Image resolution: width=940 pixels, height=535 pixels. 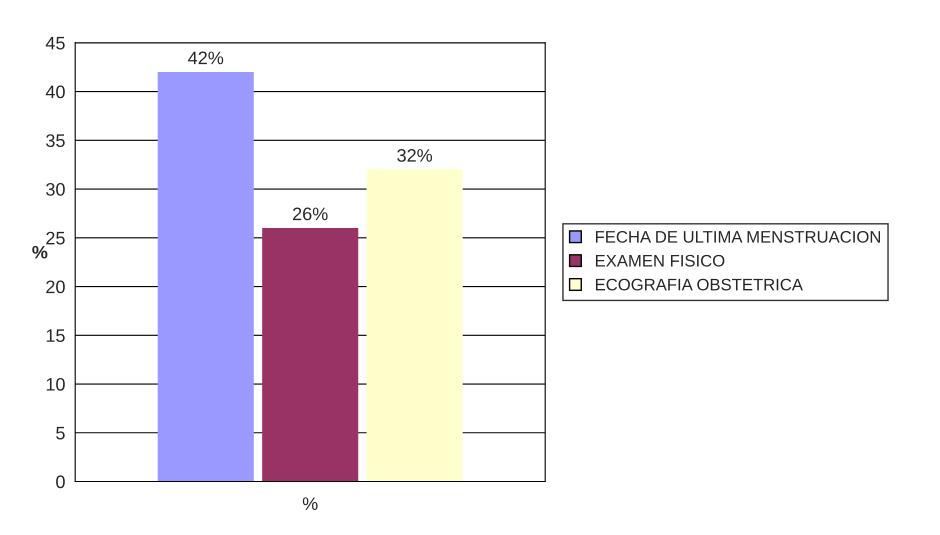 I want to click on data-label: 32%, so click(x=414, y=155).